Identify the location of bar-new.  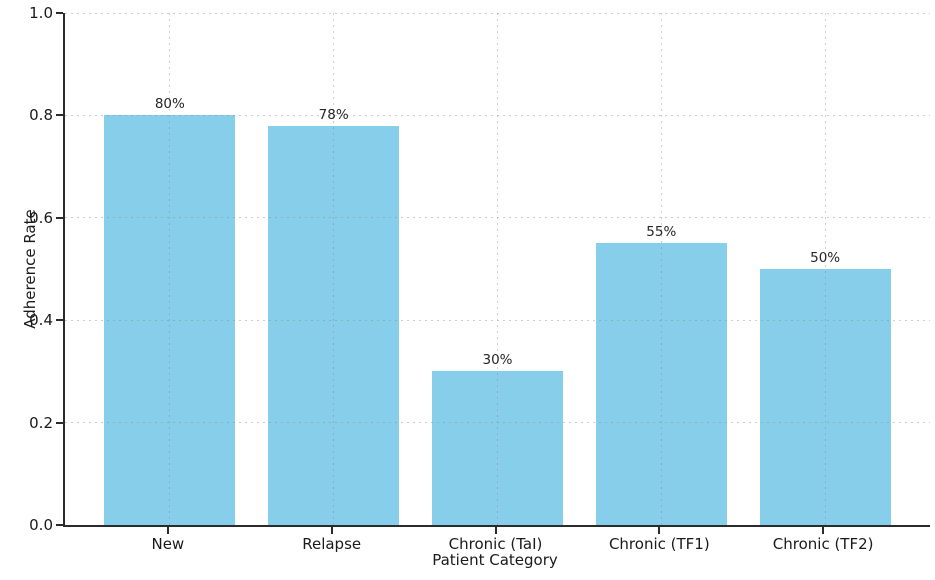
(170, 320).